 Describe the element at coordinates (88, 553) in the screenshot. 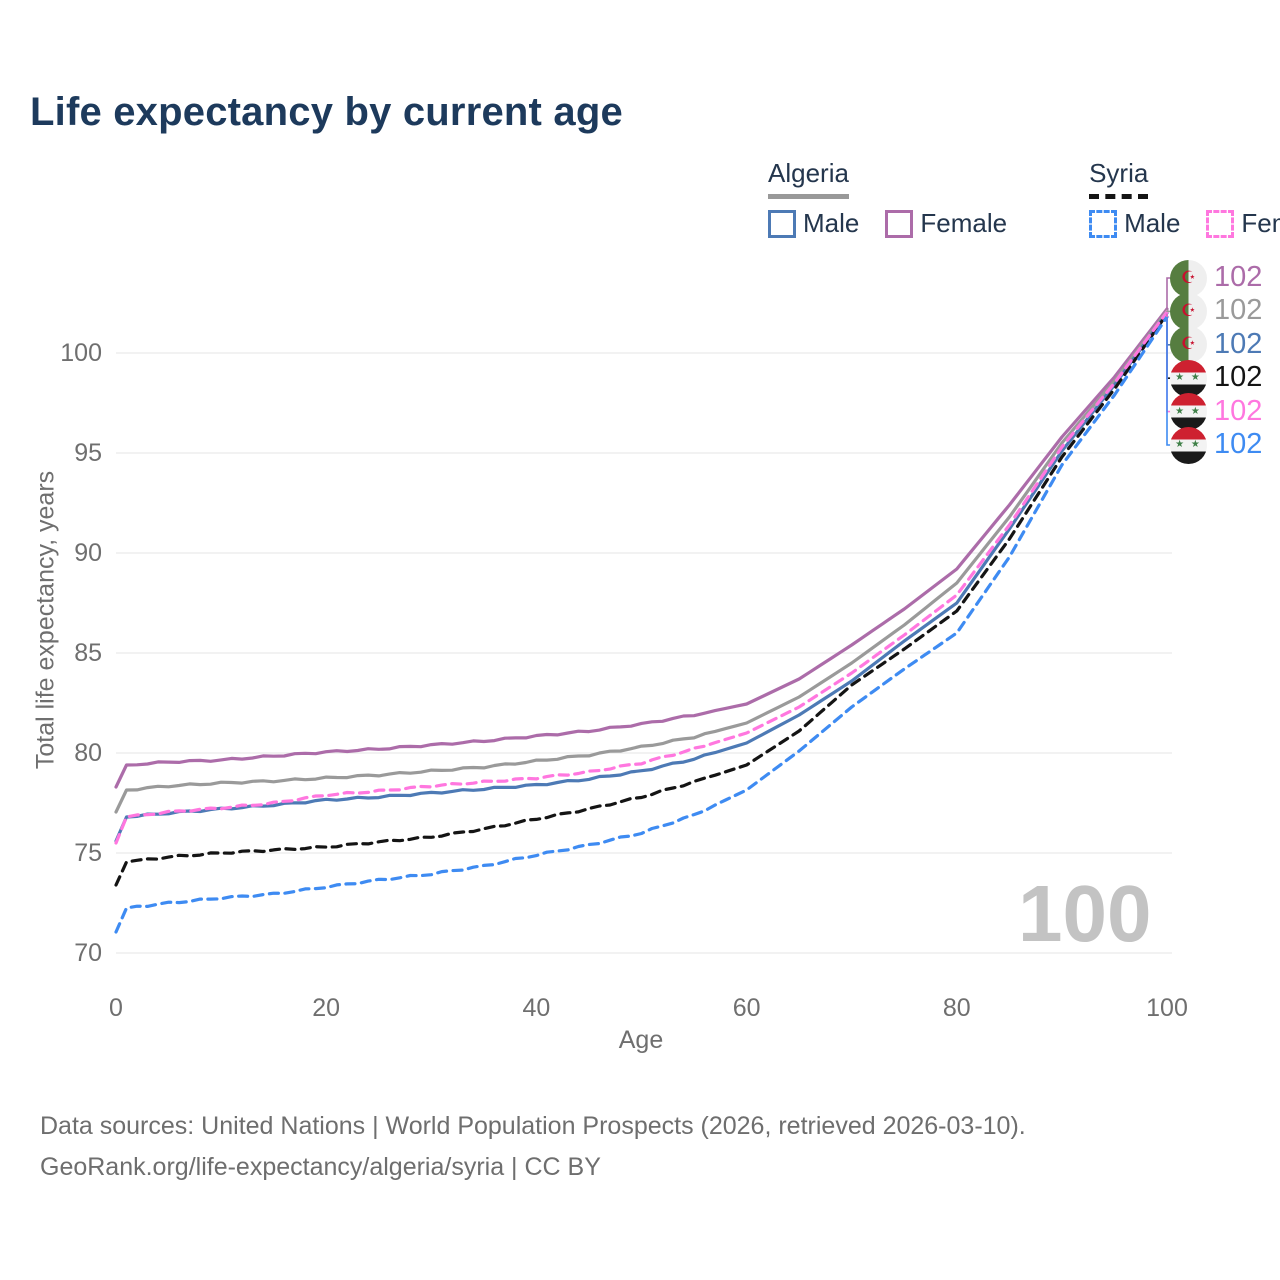

I see `y-tick-label: 90` at that location.